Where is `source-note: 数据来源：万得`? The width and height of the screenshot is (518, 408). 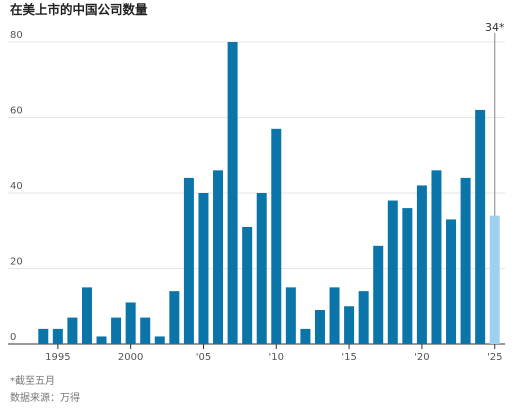 source-note: 数据来源：万得 is located at coordinates (45, 397).